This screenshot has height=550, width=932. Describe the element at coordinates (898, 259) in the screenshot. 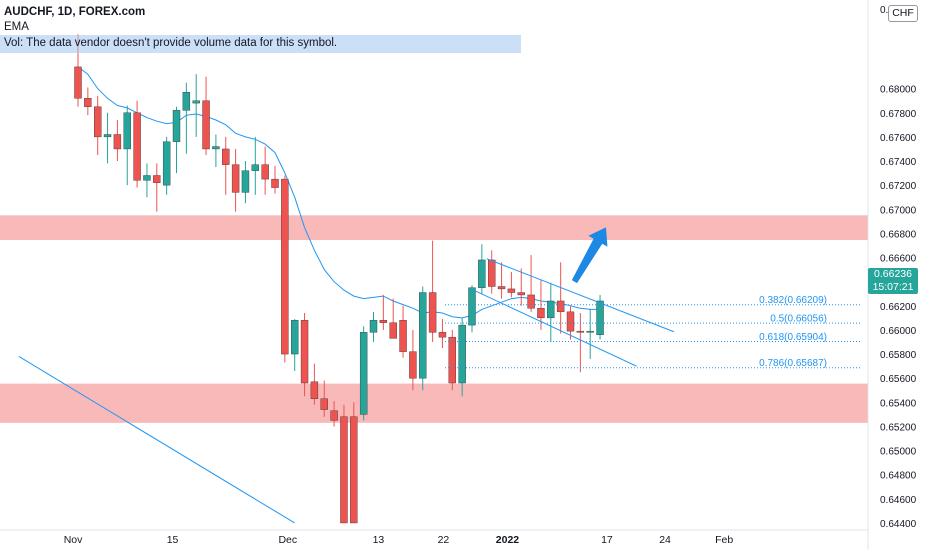

I see `y-tick-label: 0.66600` at that location.